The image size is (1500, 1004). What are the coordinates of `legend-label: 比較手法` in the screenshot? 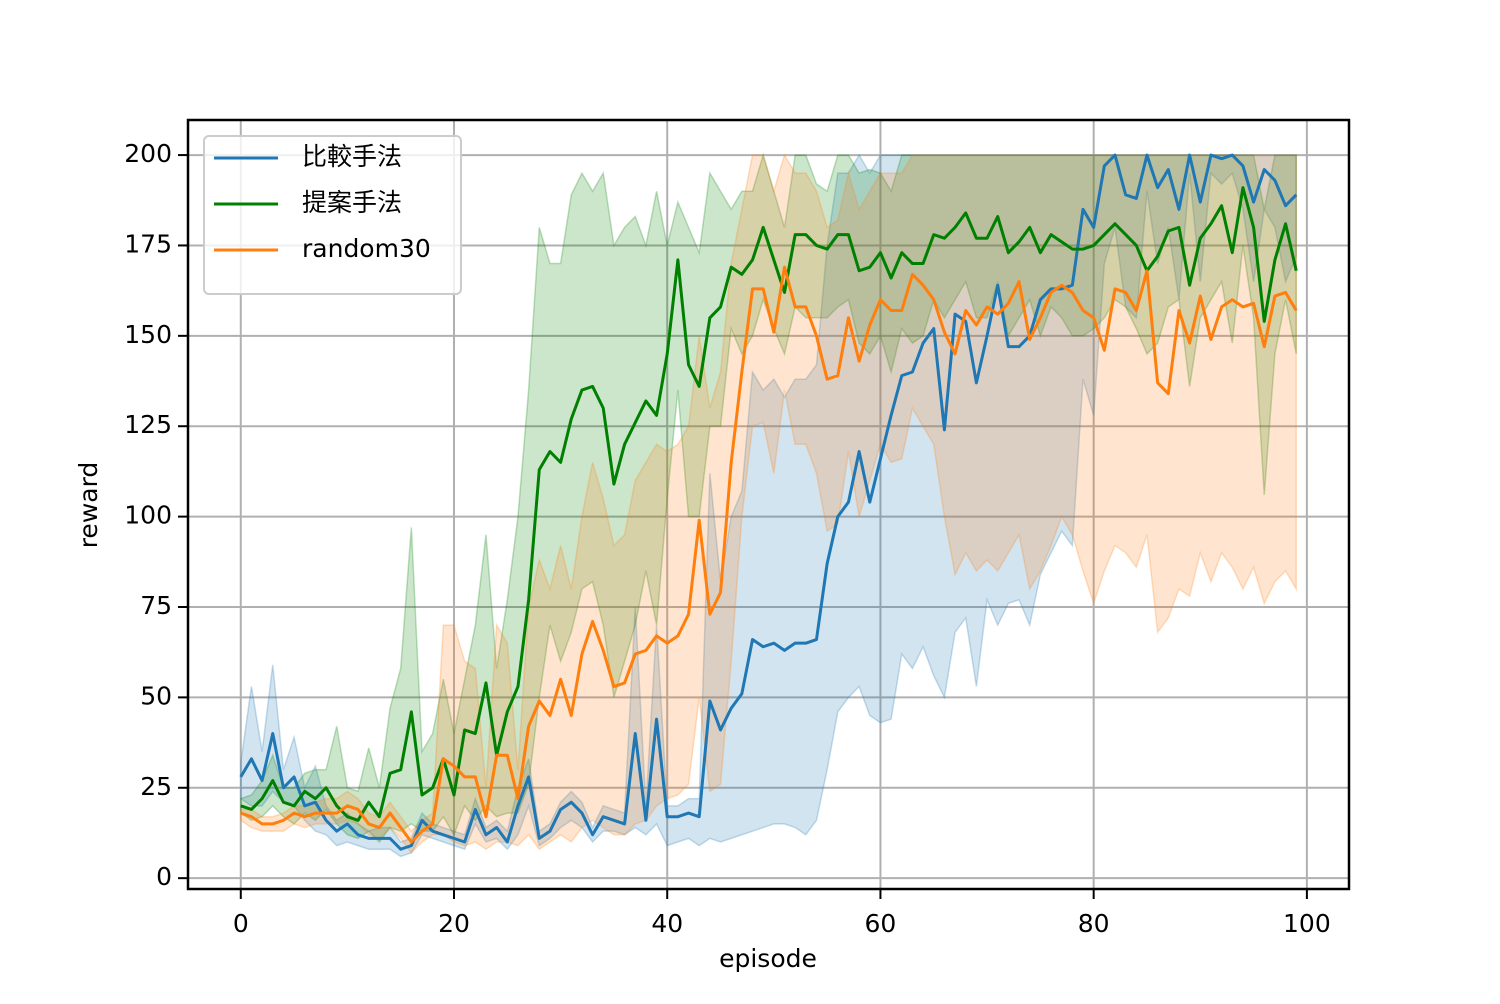 It's located at (352, 156).